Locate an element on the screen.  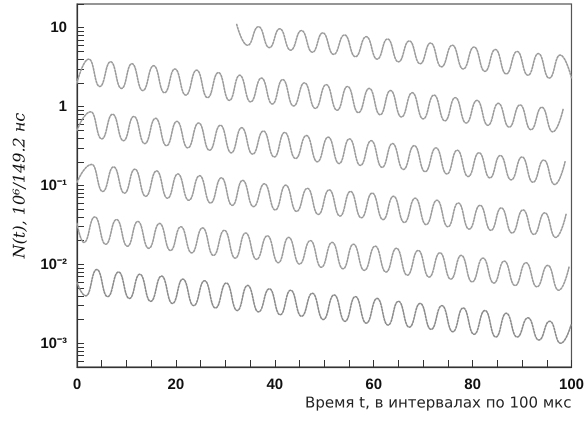
y-tick-label: 10⁻¹ is located at coordinates (53, 185).